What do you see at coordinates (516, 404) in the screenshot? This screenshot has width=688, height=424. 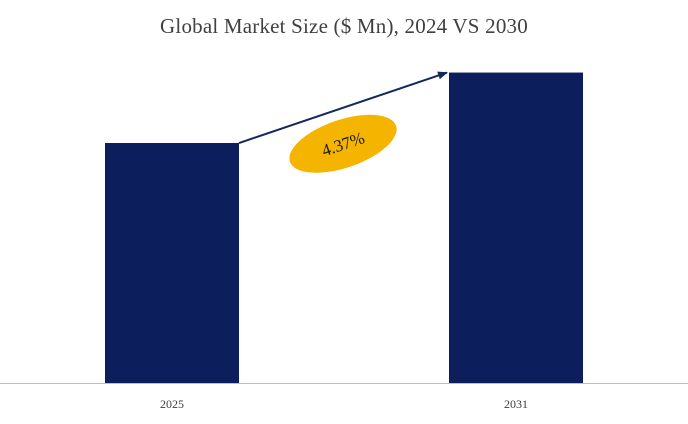 I see `x-tick-label-2031: 2031` at bounding box center [516, 404].